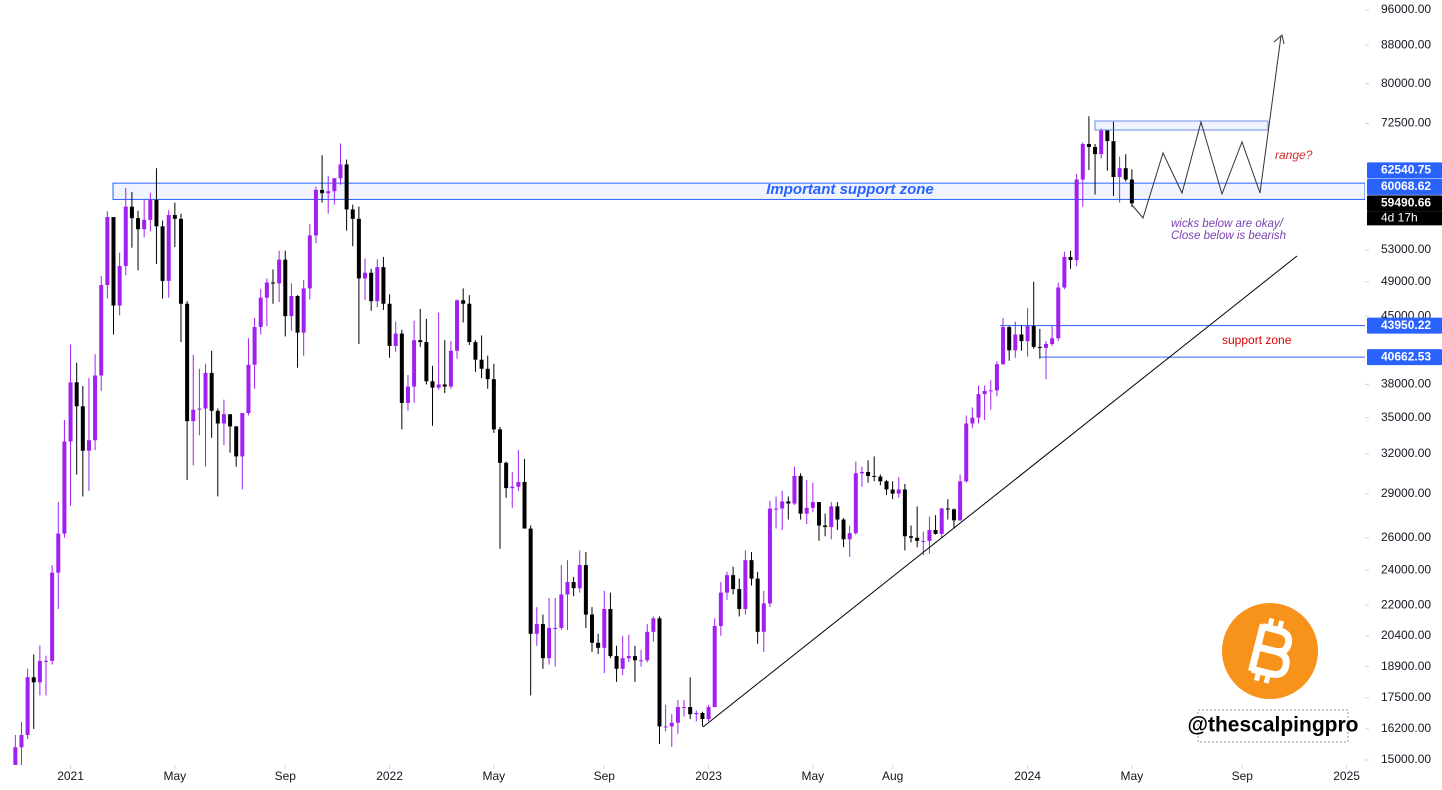 Image resolution: width=1442 pixels, height=790 pixels. Describe the element at coordinates (813, 776) in the screenshot. I see `x-tick-label: May` at that location.